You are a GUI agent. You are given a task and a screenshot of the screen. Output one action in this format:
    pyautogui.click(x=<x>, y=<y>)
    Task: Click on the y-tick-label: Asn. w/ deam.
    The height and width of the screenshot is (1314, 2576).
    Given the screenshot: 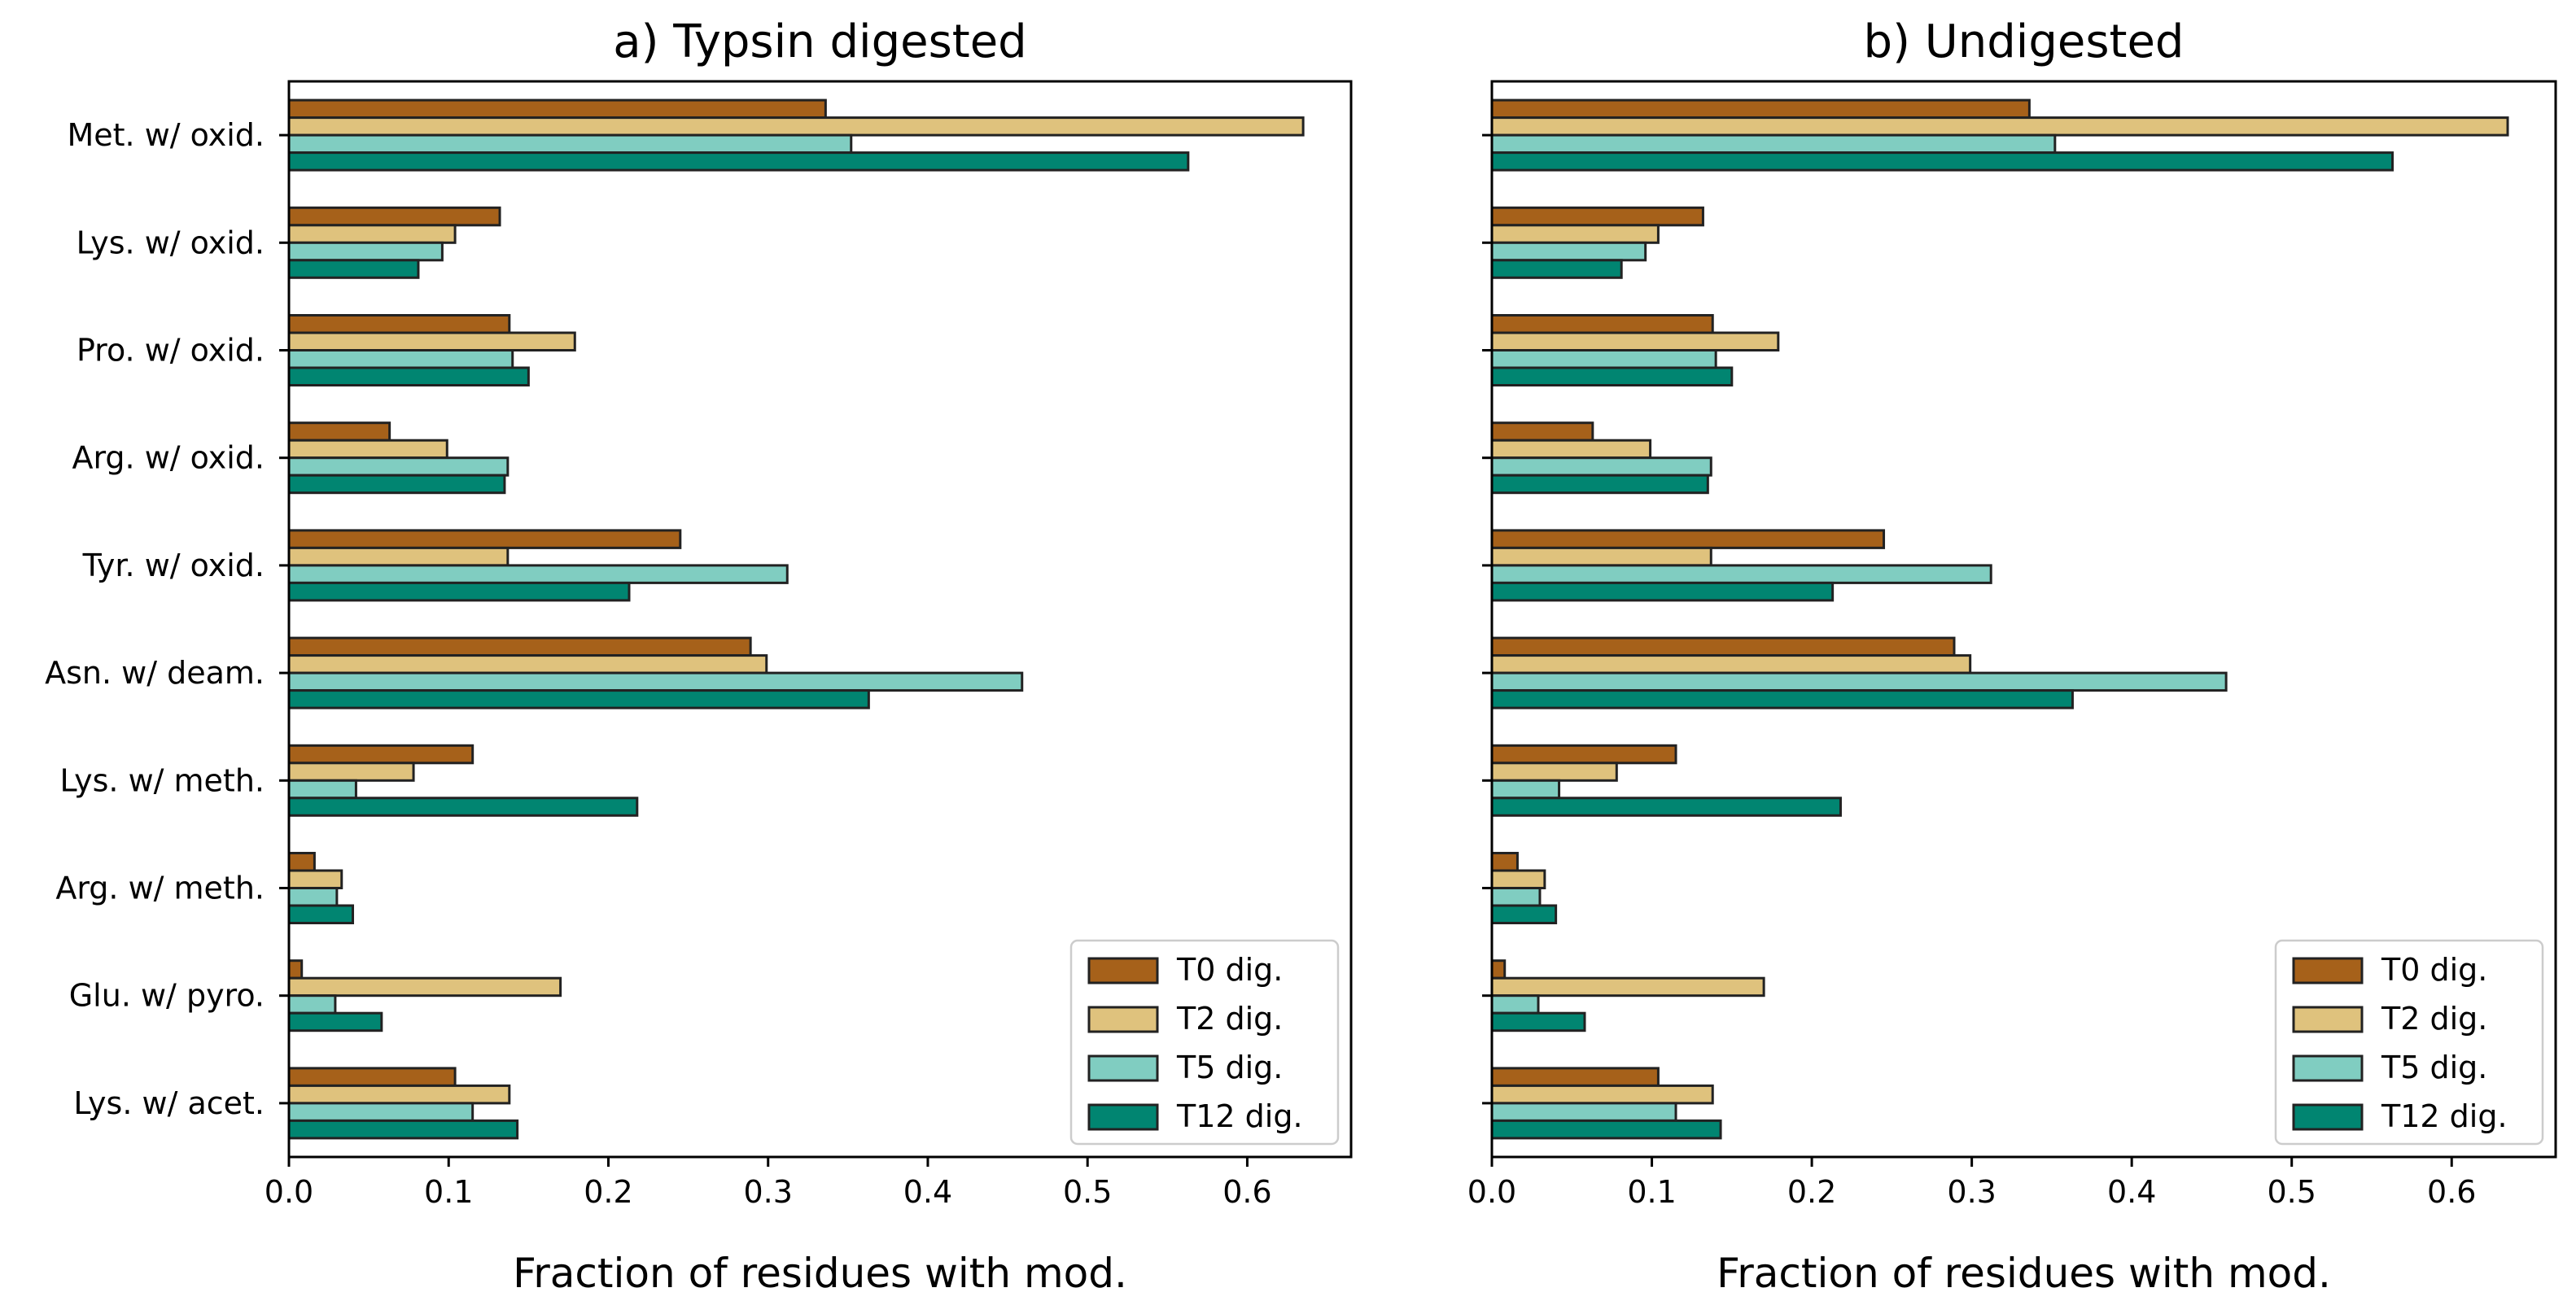 What is the action you would take?
    pyautogui.click(x=155, y=673)
    